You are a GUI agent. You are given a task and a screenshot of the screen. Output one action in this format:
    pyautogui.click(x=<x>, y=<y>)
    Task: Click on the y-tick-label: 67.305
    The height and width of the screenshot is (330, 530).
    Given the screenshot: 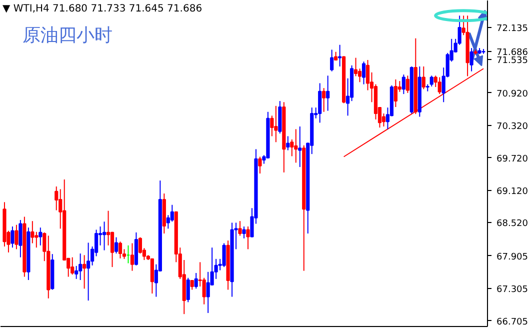 What is the action you would take?
    pyautogui.click(x=512, y=289)
    